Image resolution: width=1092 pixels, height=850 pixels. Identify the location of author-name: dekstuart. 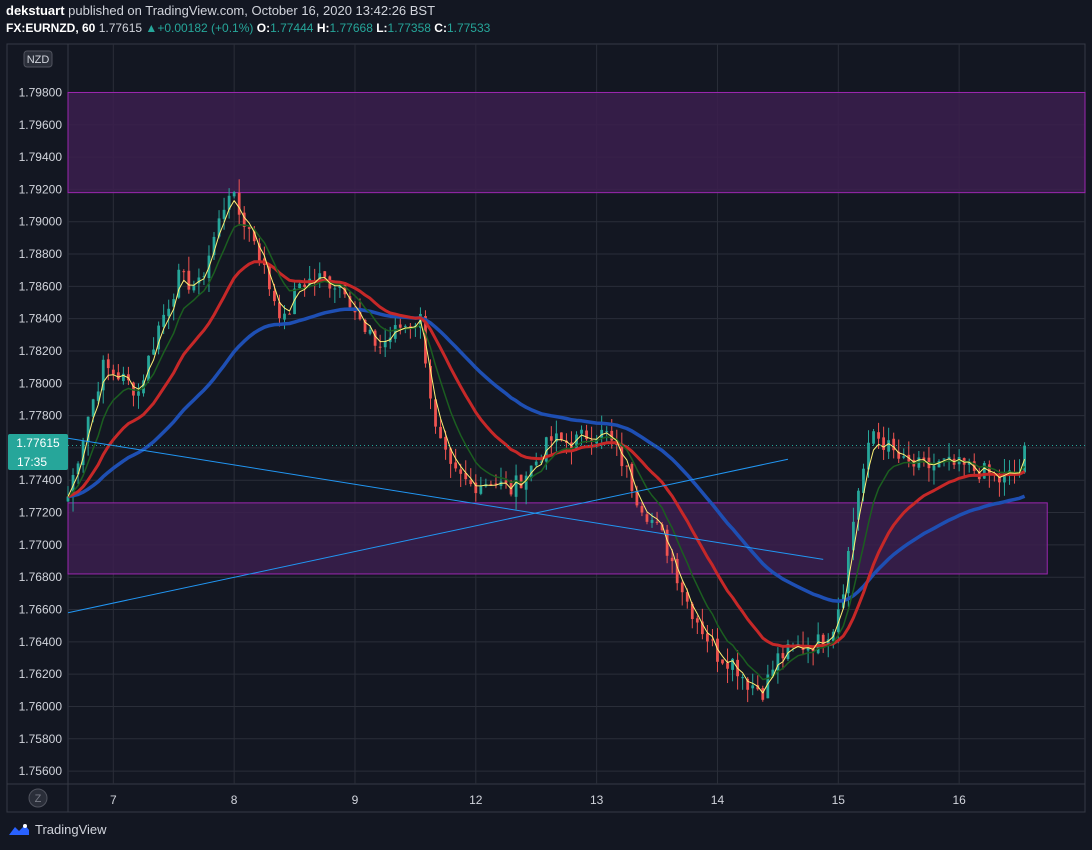
(35, 10).